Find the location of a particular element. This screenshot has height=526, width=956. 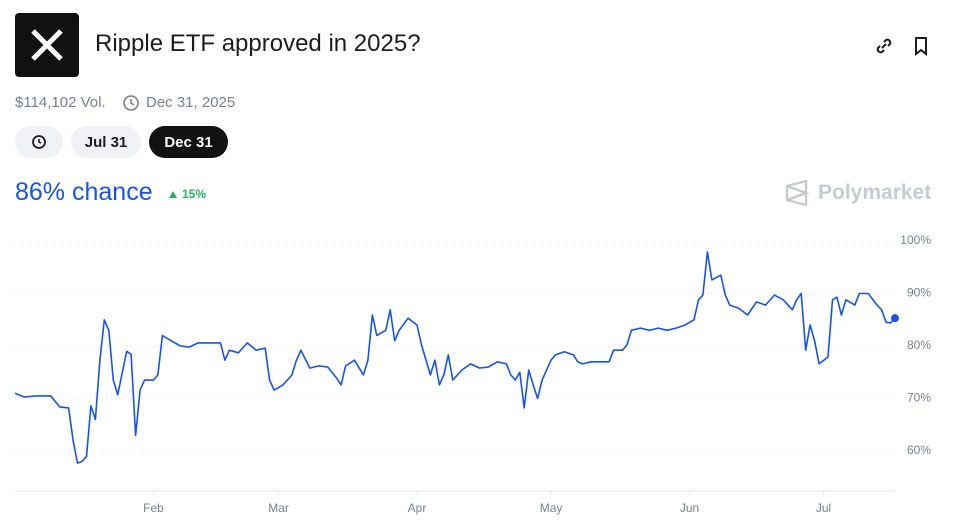

last-point is located at coordinates (895, 318).